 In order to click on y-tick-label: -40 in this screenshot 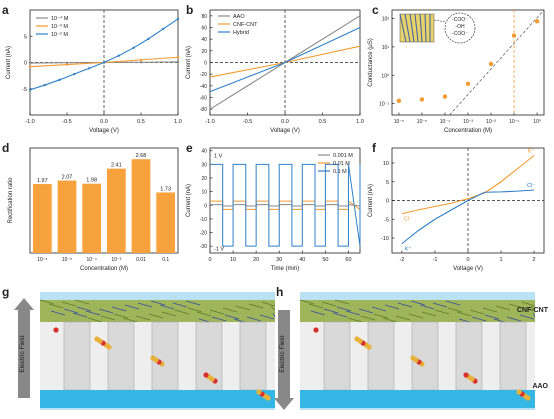, I will do `click(203, 87)`.